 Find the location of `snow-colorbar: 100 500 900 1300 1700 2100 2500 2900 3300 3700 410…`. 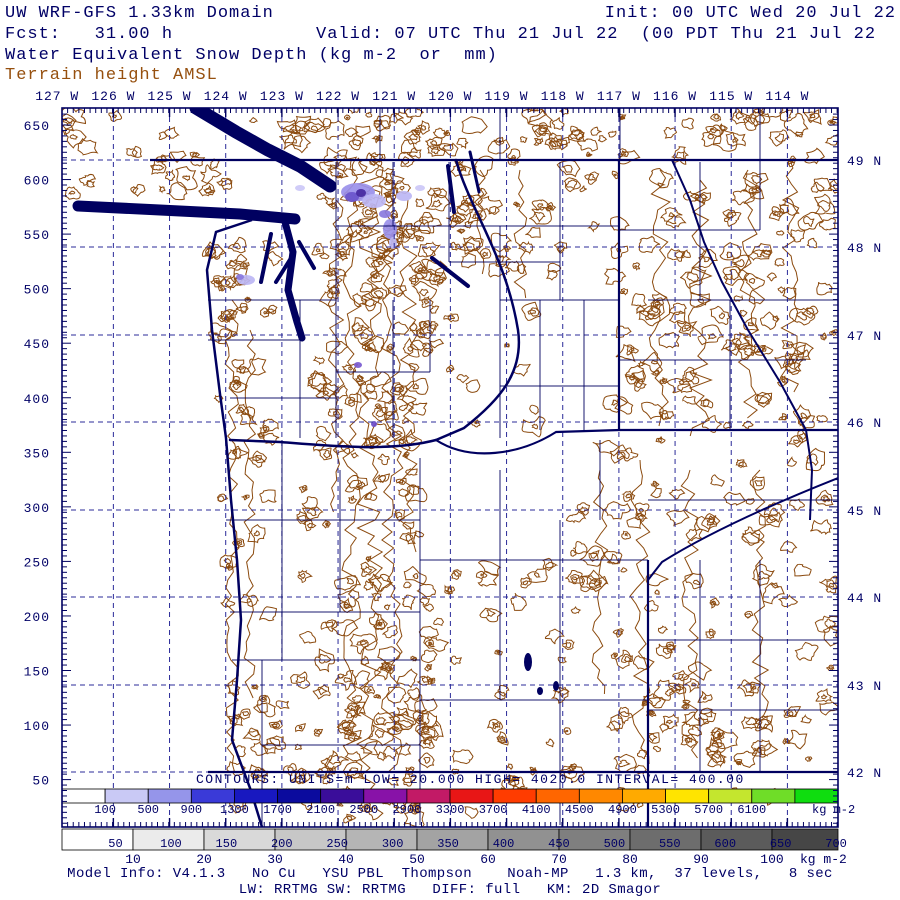

snow-colorbar: 100 500 900 1300 1700 2100 2500 2900 3300 3700 410… is located at coordinates (458, 802).